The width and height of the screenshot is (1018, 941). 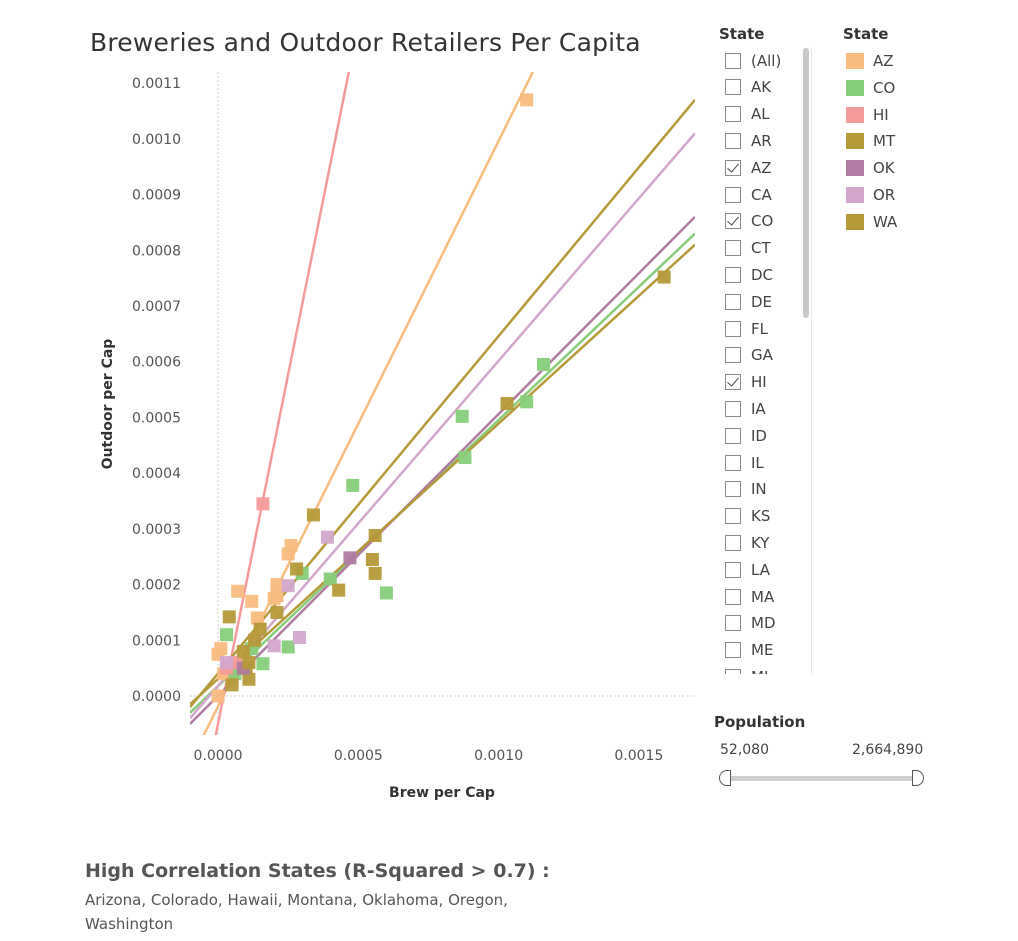 What do you see at coordinates (156, 418) in the screenshot?
I see `y-tick-label: 0.0005` at bounding box center [156, 418].